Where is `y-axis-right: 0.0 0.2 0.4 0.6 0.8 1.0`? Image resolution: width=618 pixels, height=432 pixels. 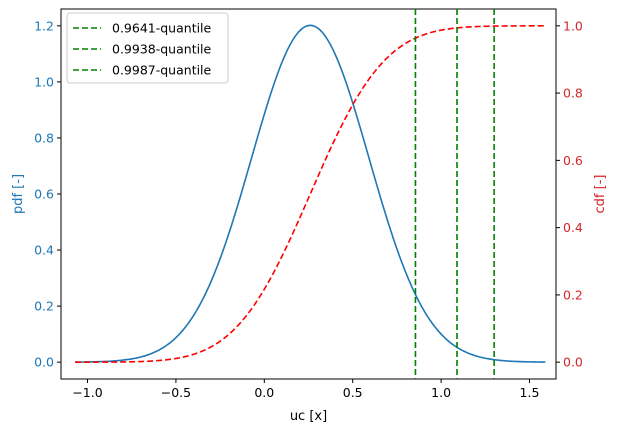
y-axis-right: 0.0 0.2 0.4 0.6 0.8 1.0 is located at coordinates (569, 194).